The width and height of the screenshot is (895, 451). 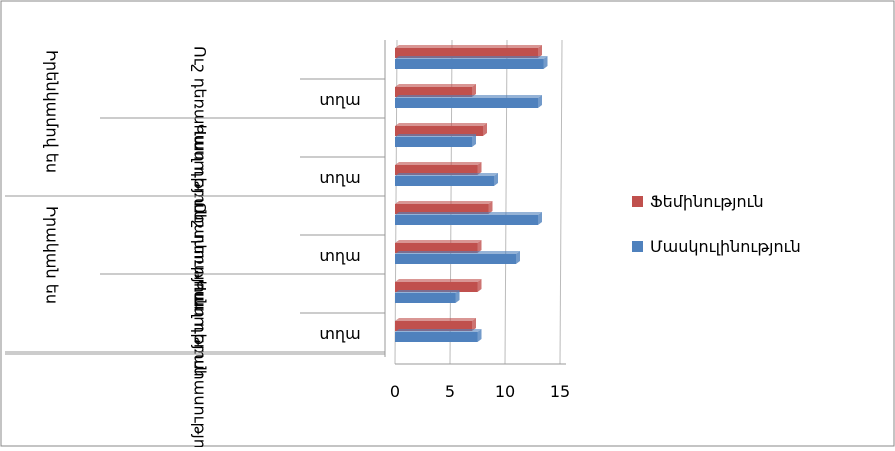 I want to click on group-label: Իրենկամով ես, so click(x=52, y=111).